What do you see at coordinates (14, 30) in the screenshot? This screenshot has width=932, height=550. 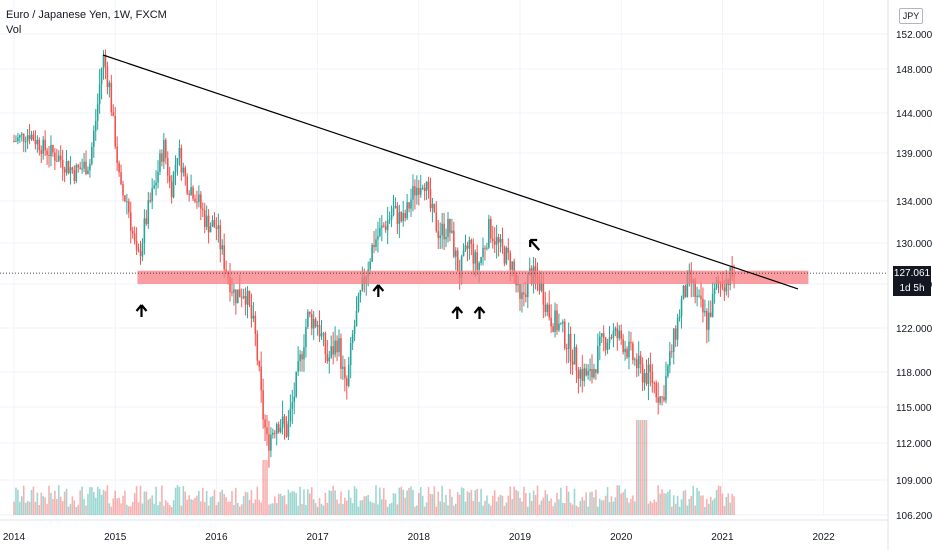 I see `volume-indicator-label: Vol` at bounding box center [14, 30].